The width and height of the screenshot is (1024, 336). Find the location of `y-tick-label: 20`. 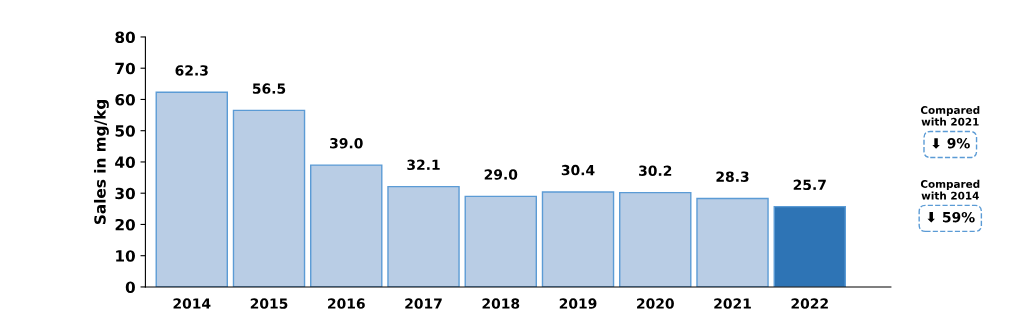

y-tick-label: 20 is located at coordinates (125, 224).